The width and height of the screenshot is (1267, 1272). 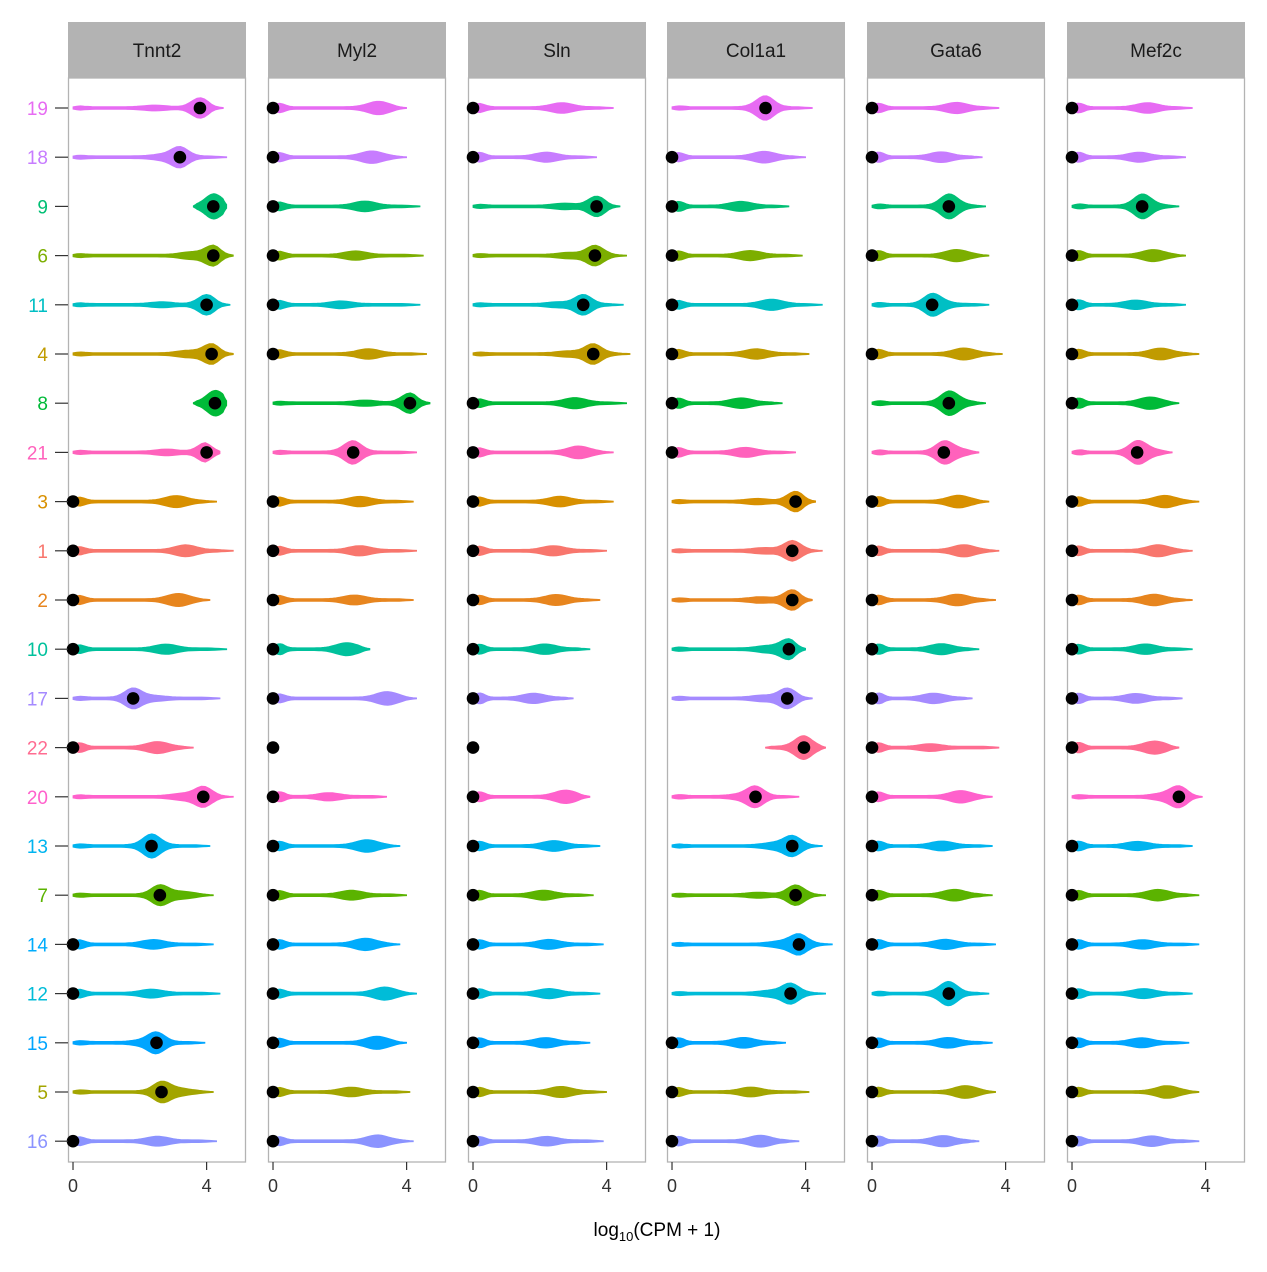 What do you see at coordinates (37, 1142) in the screenshot?
I see `y-label-cluster-16: 16` at bounding box center [37, 1142].